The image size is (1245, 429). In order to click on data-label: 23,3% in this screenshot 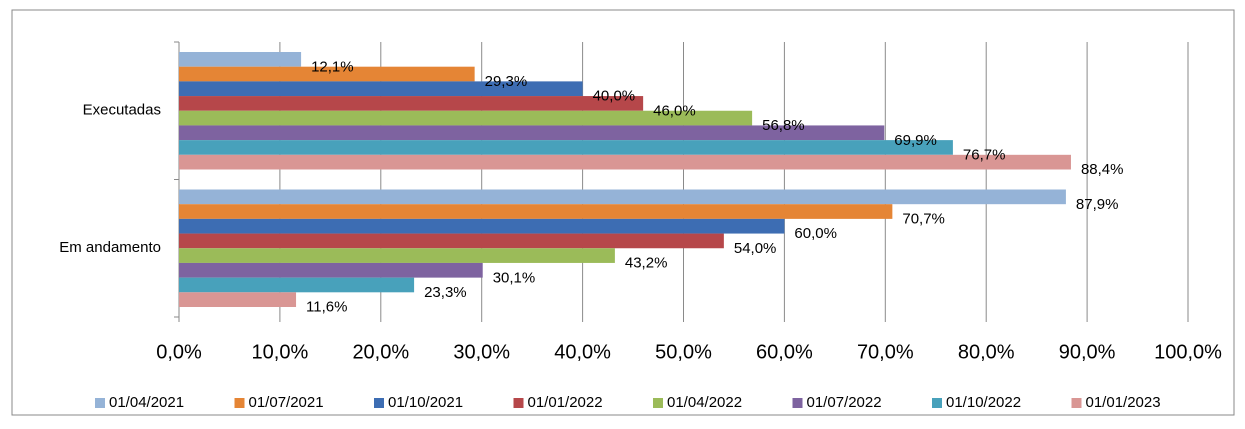, I will do `click(445, 292)`.